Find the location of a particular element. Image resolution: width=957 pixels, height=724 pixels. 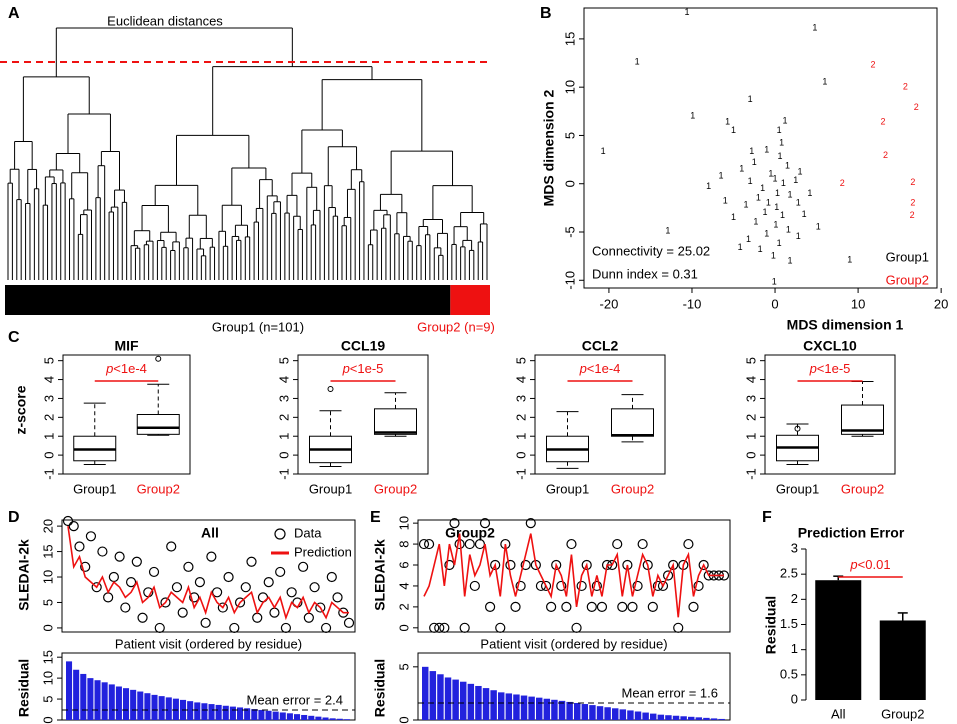

x-tick-label: All is located at coordinates (838, 713).